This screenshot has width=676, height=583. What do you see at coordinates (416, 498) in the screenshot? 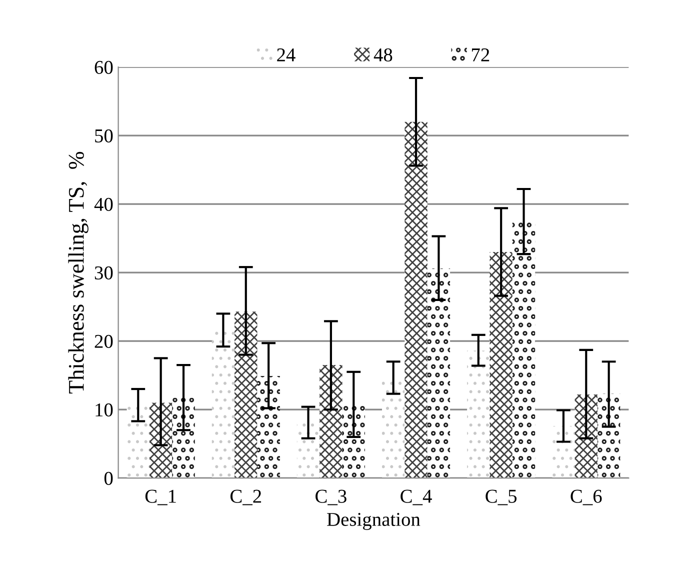
I see `x-tick-label: C_4` at bounding box center [416, 498].